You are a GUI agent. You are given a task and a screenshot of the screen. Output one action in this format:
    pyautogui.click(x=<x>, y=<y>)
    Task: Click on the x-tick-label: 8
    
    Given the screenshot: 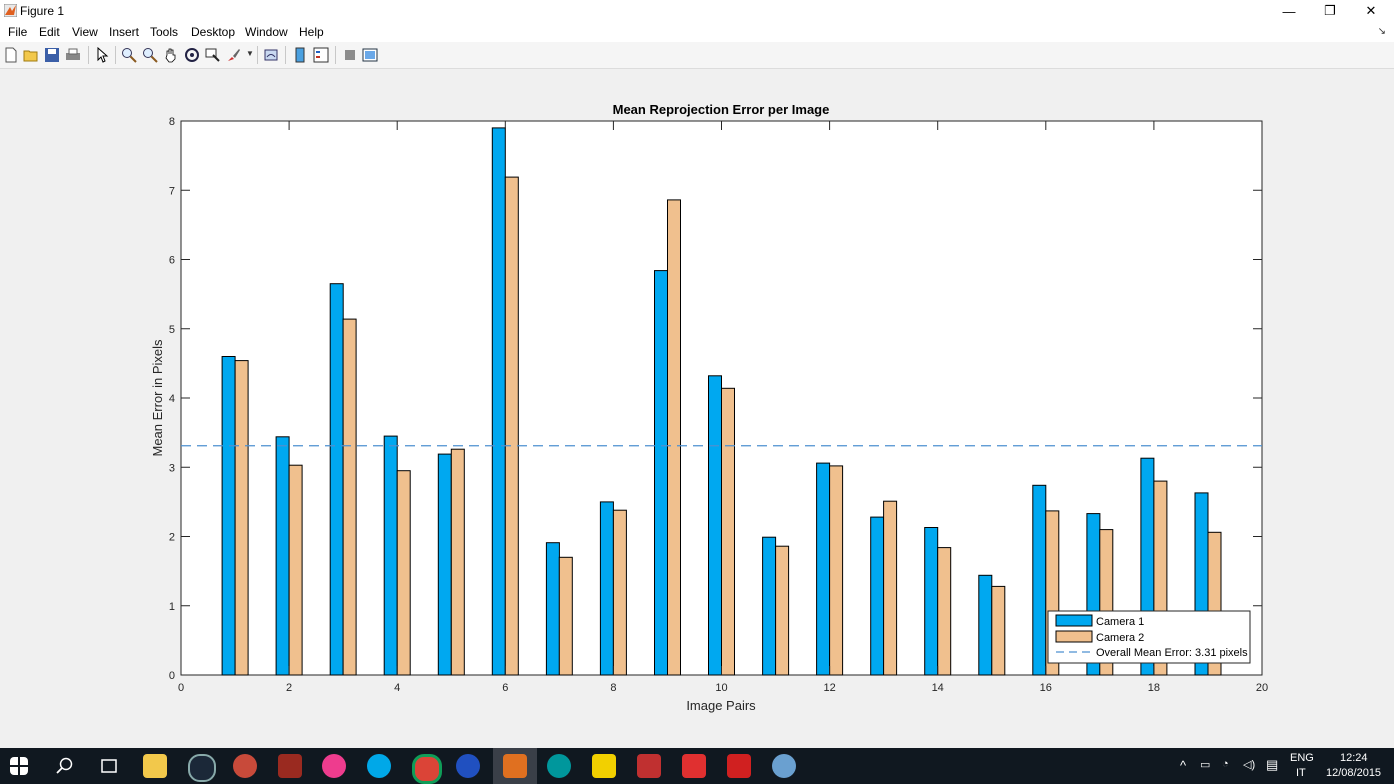 What is the action you would take?
    pyautogui.click(x=613, y=688)
    